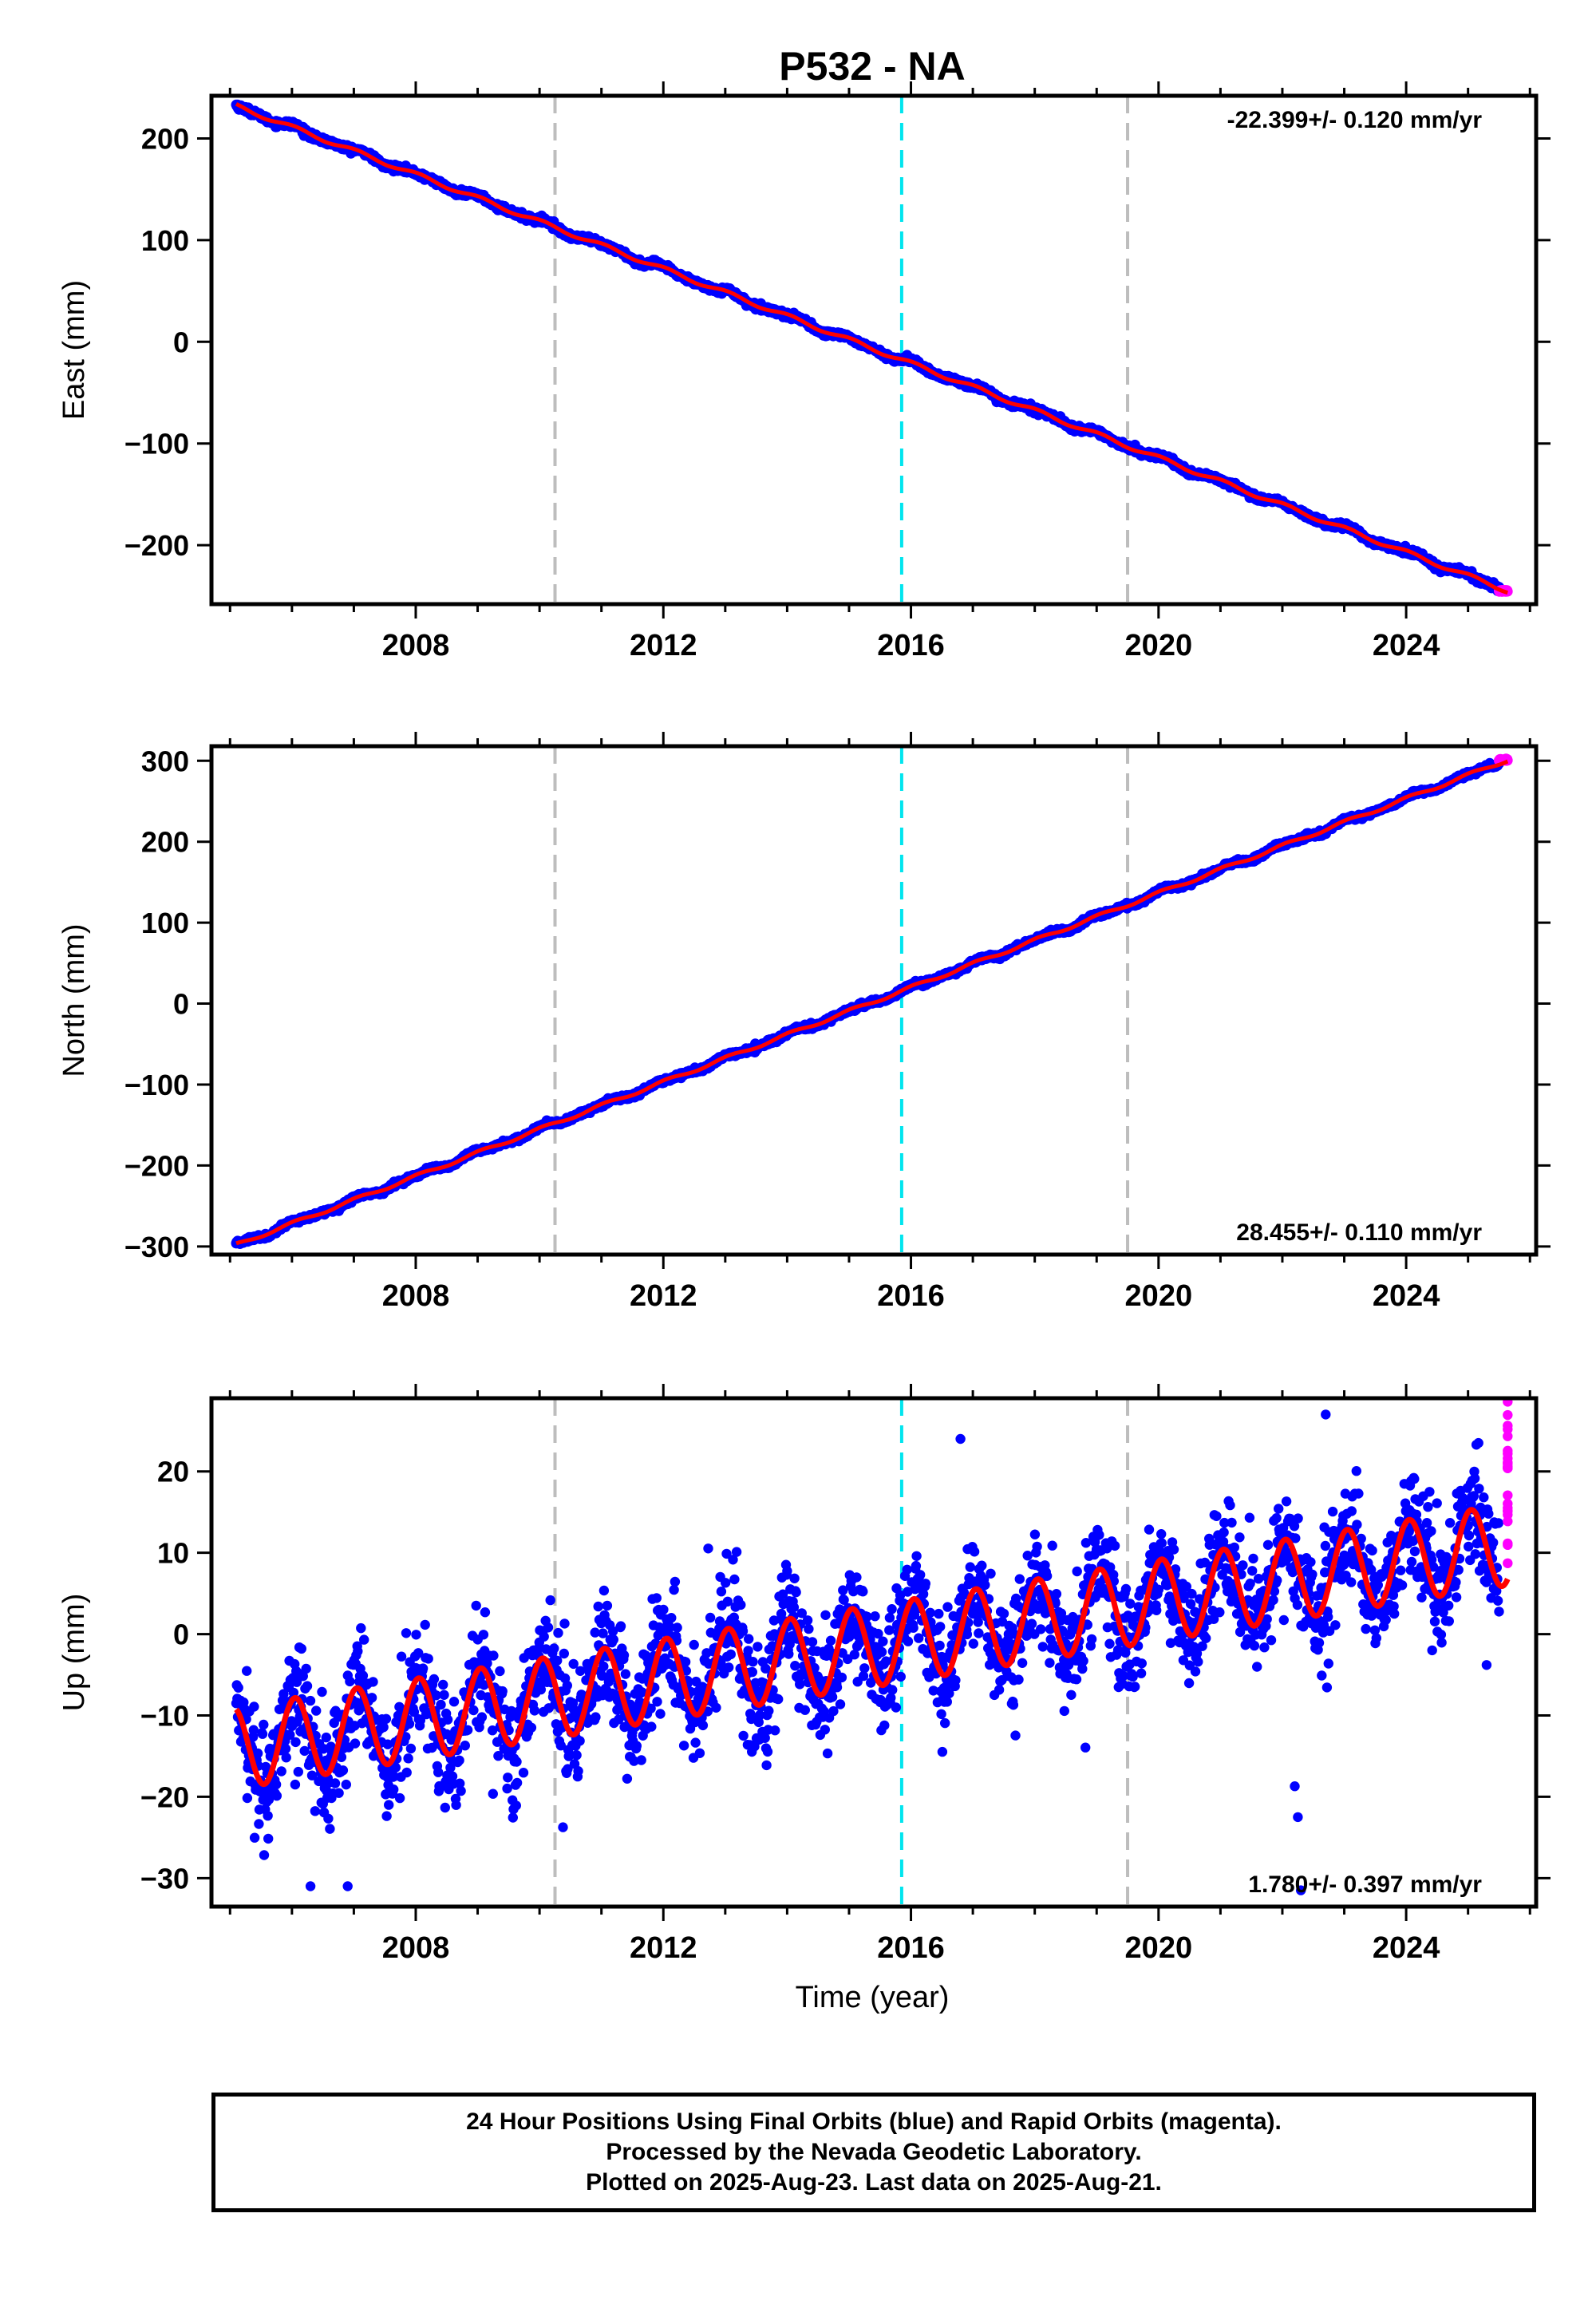 The image size is (1596, 2316). What do you see at coordinates (873, 1997) in the screenshot?
I see `x-axis-label: Time (year)` at bounding box center [873, 1997].